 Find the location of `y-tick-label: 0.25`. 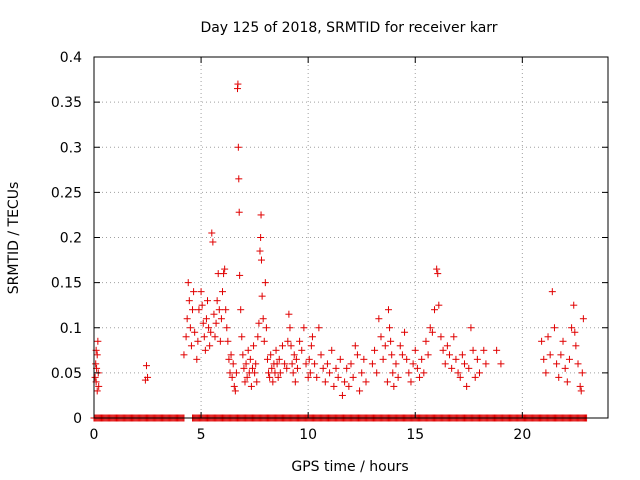

y-tick-label: 0.25 is located at coordinates (66, 193).